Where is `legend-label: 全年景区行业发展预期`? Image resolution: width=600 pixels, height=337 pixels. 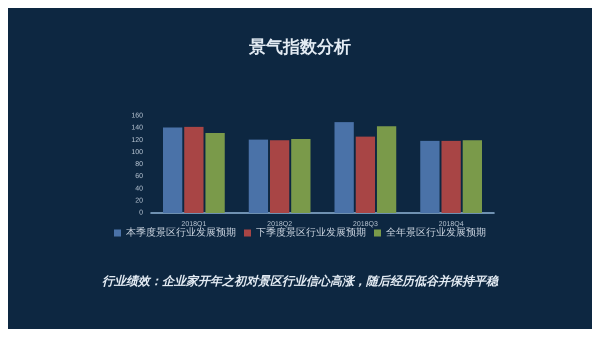 legend-label: 全年景区行业发展预期 is located at coordinates (436, 232).